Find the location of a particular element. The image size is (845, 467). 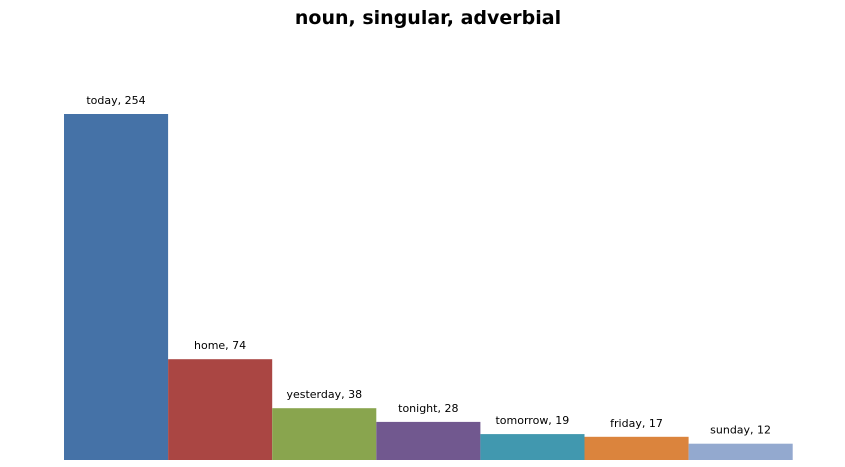

data-label-sunday: sunday, 12 is located at coordinates (740, 430).